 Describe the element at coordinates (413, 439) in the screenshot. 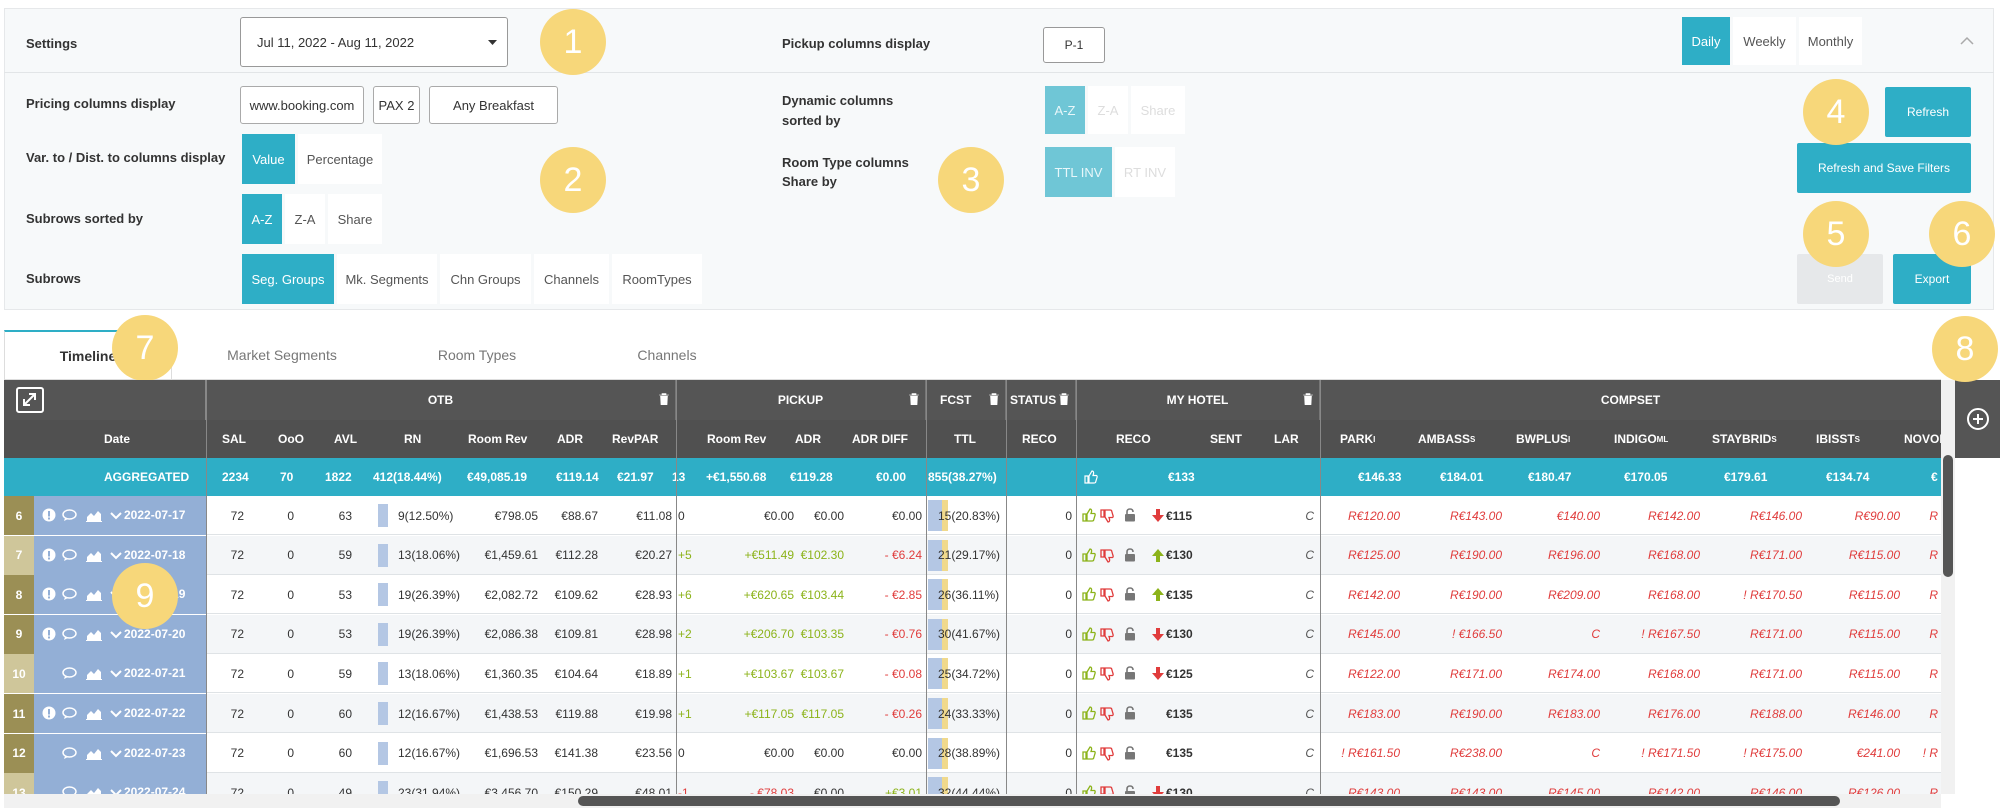

I see `col-rn: RN` at that location.